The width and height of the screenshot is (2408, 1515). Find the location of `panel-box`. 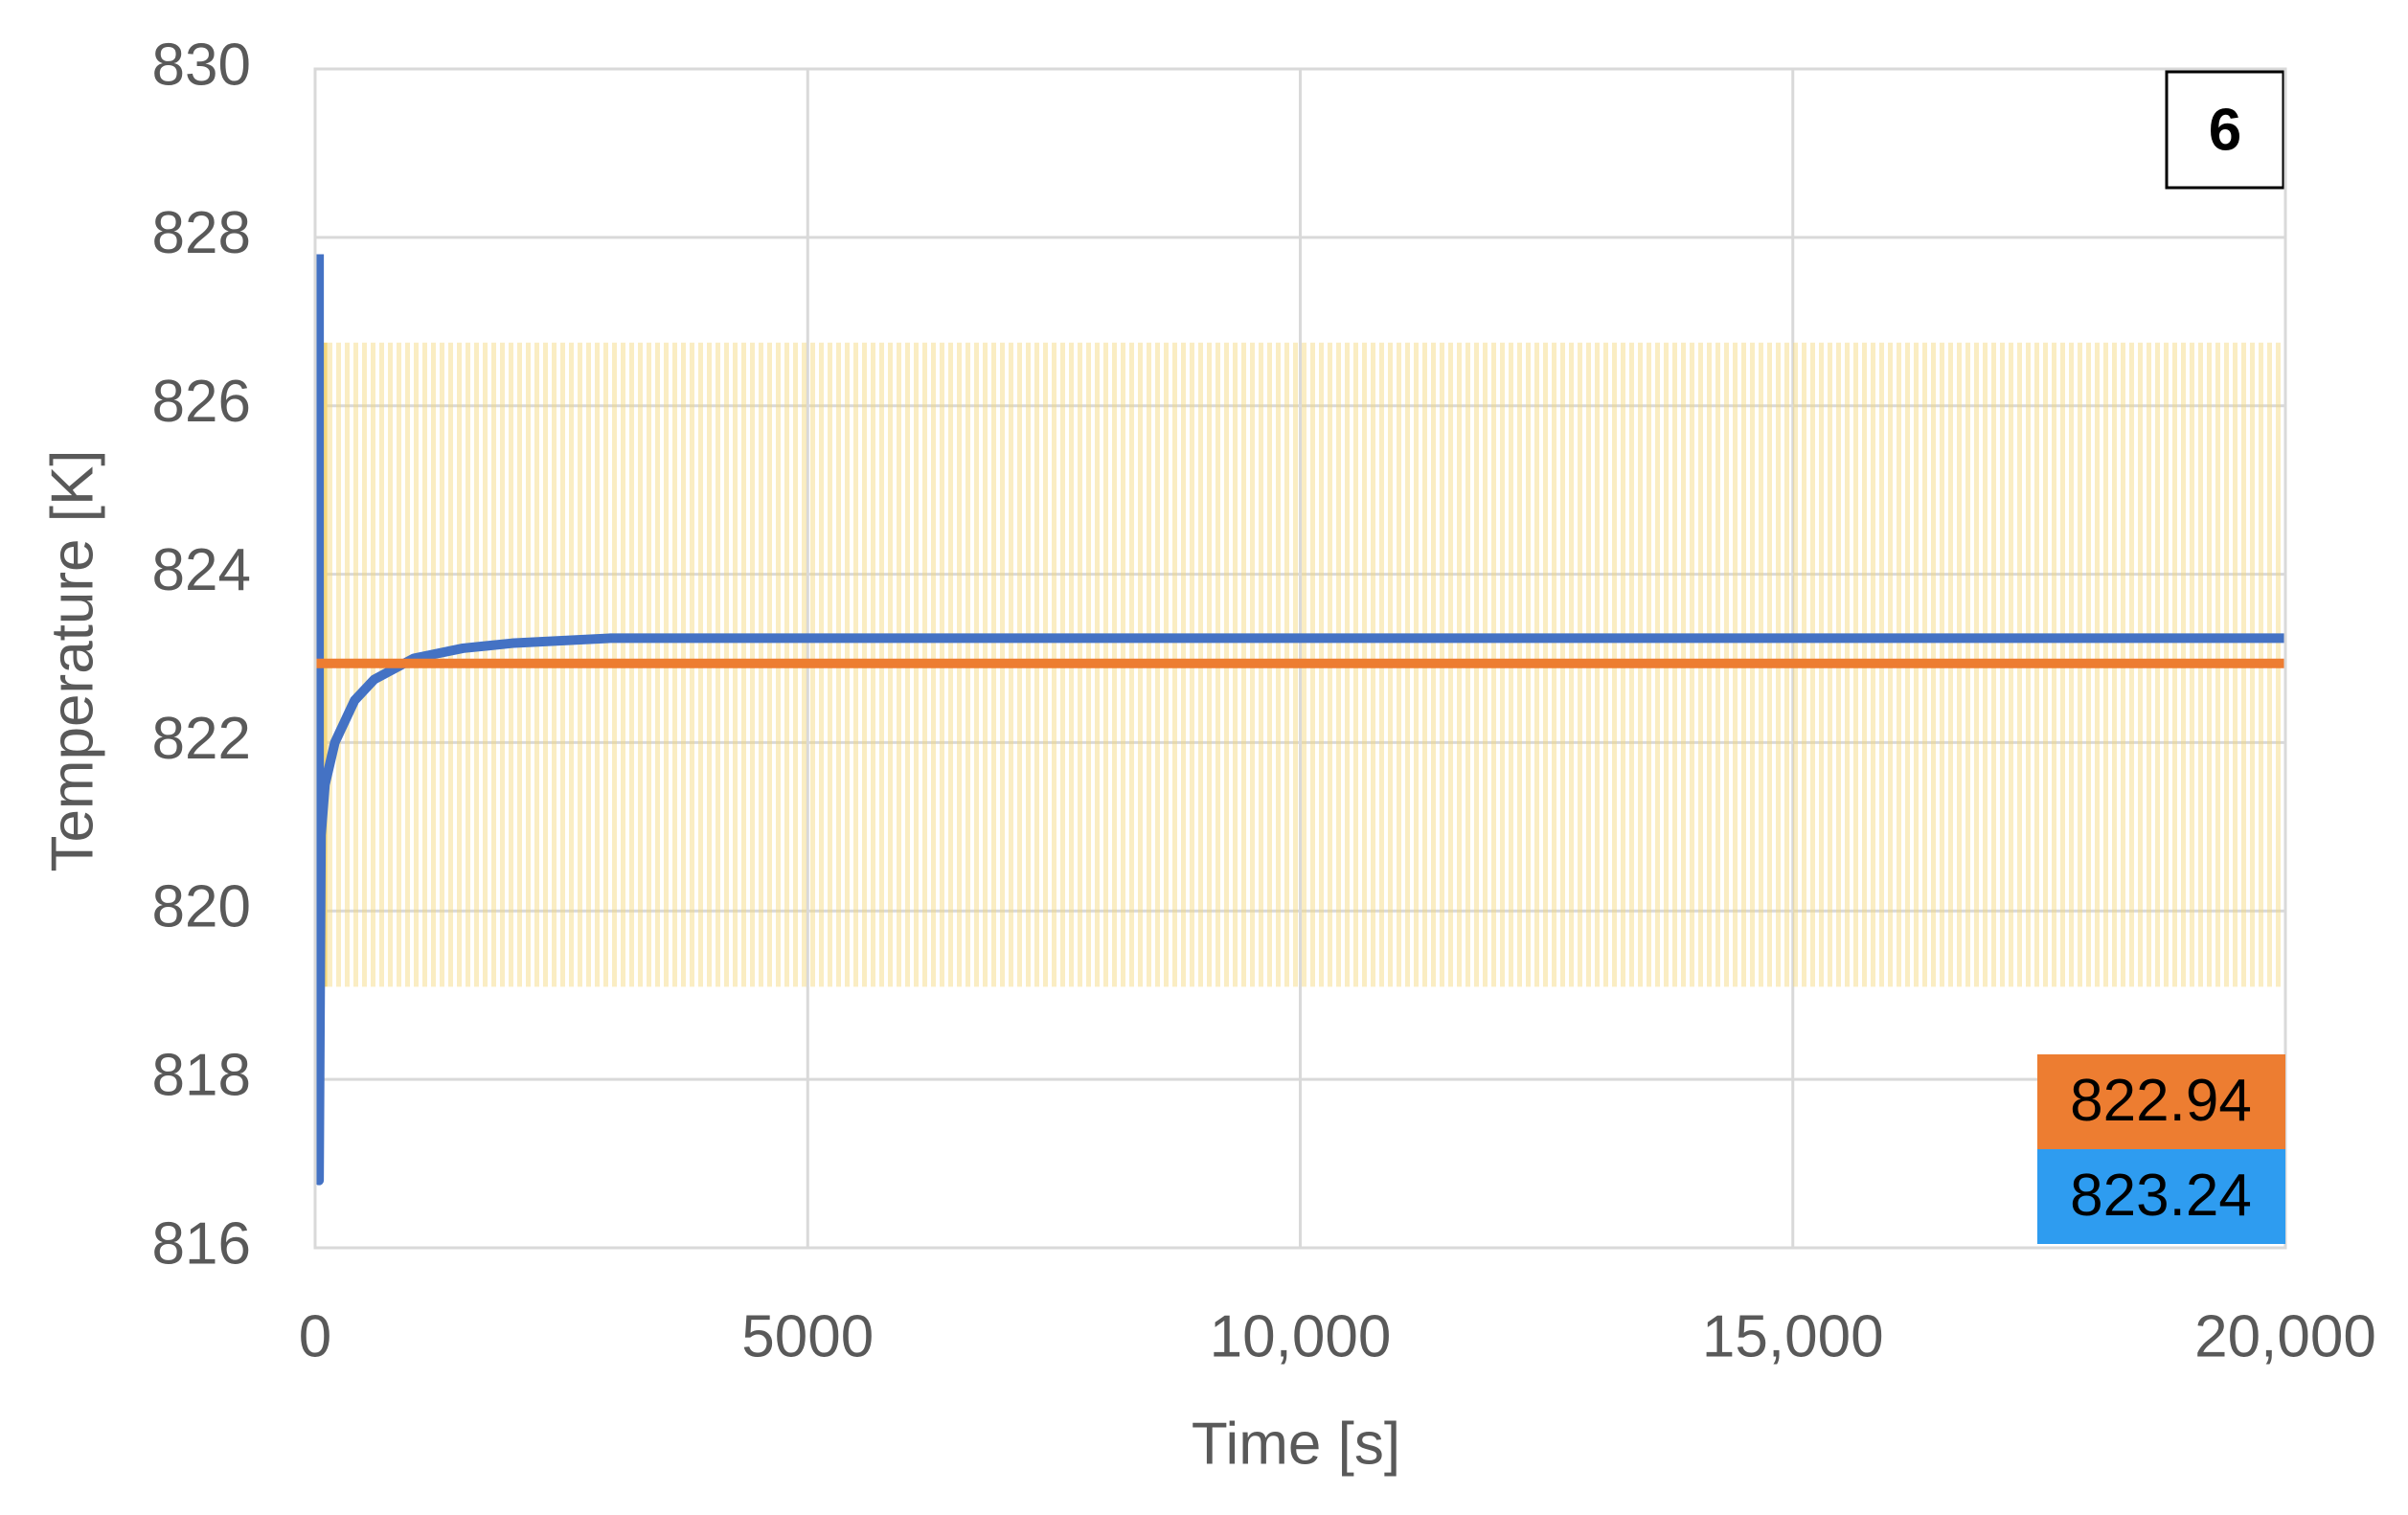

panel-box is located at coordinates (2225, 130).